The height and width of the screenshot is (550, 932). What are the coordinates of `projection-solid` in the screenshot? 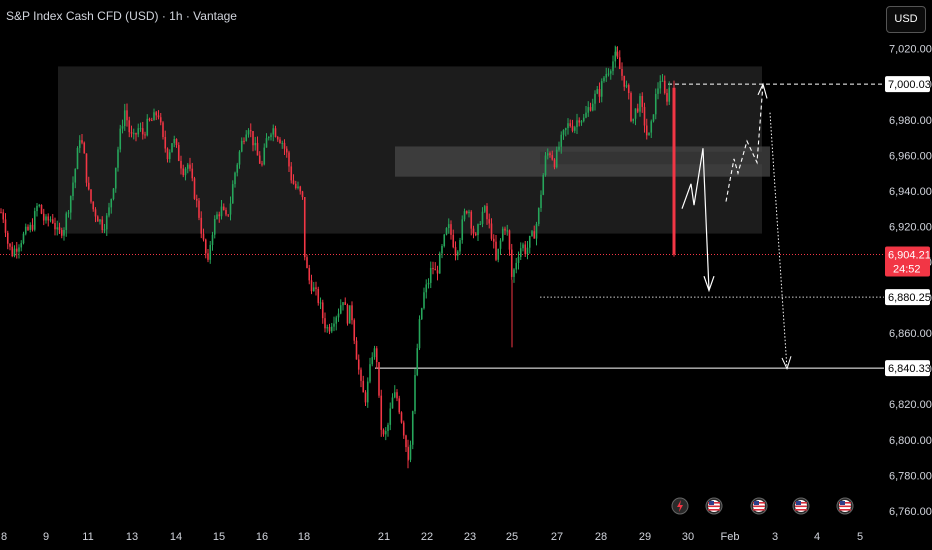 It's located at (695, 219).